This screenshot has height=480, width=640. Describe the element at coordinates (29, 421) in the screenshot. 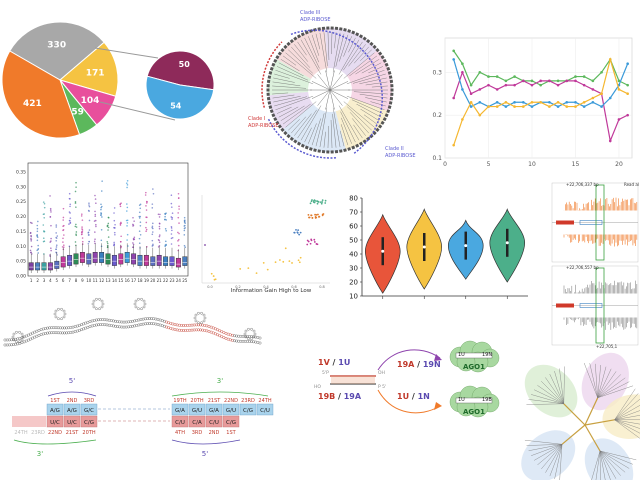

I see `base-box-faint` at that location.